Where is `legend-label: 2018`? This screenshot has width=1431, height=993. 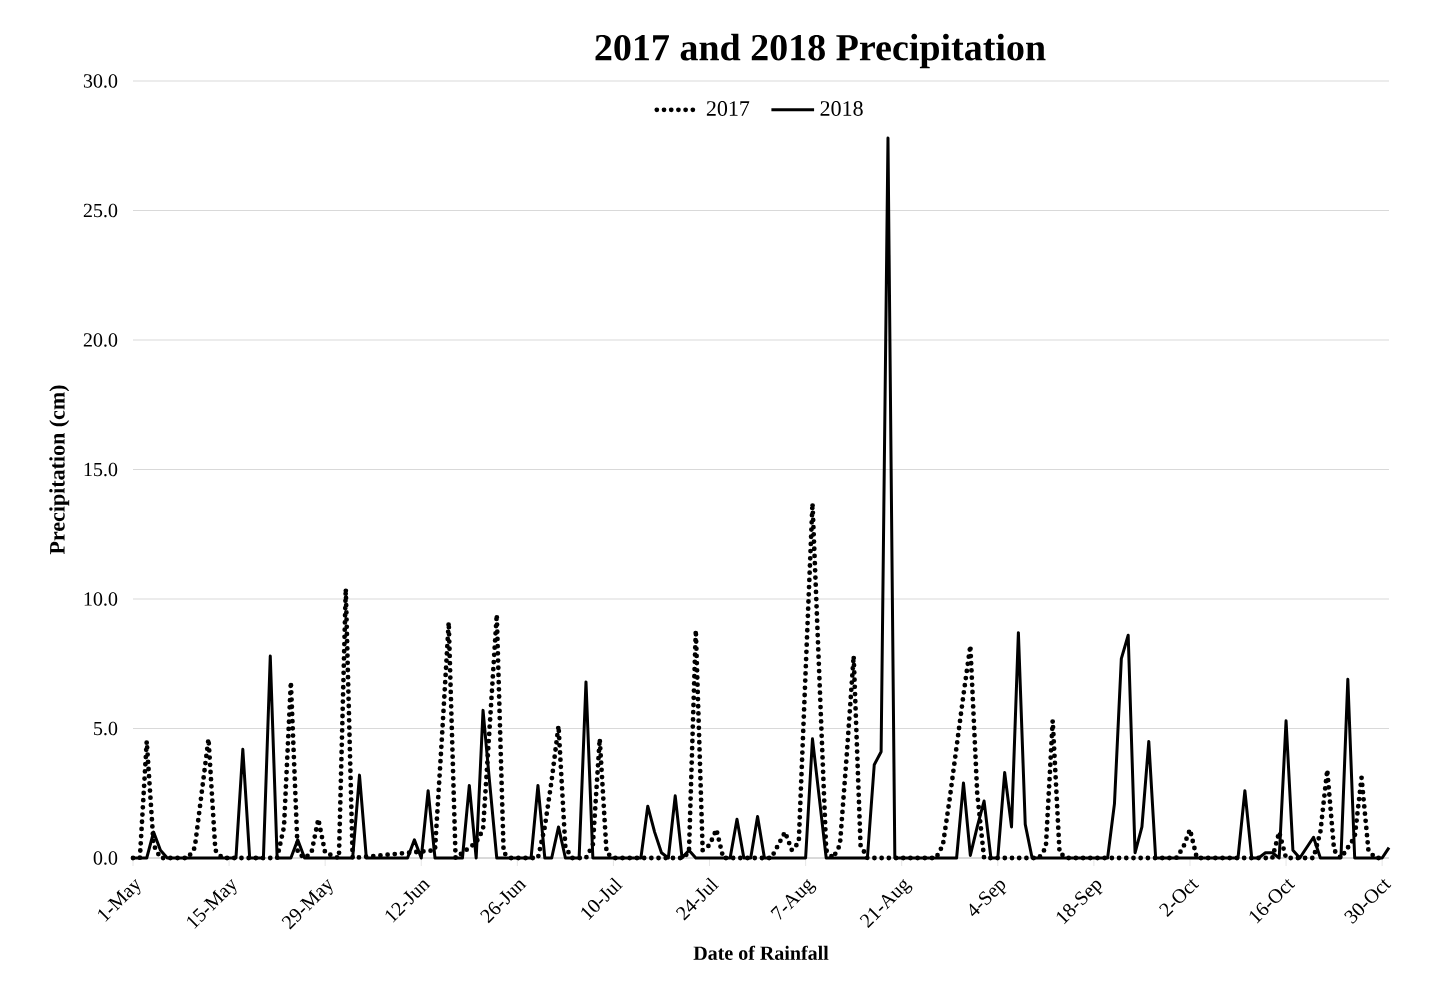 legend-label: 2018 is located at coordinates (841, 108).